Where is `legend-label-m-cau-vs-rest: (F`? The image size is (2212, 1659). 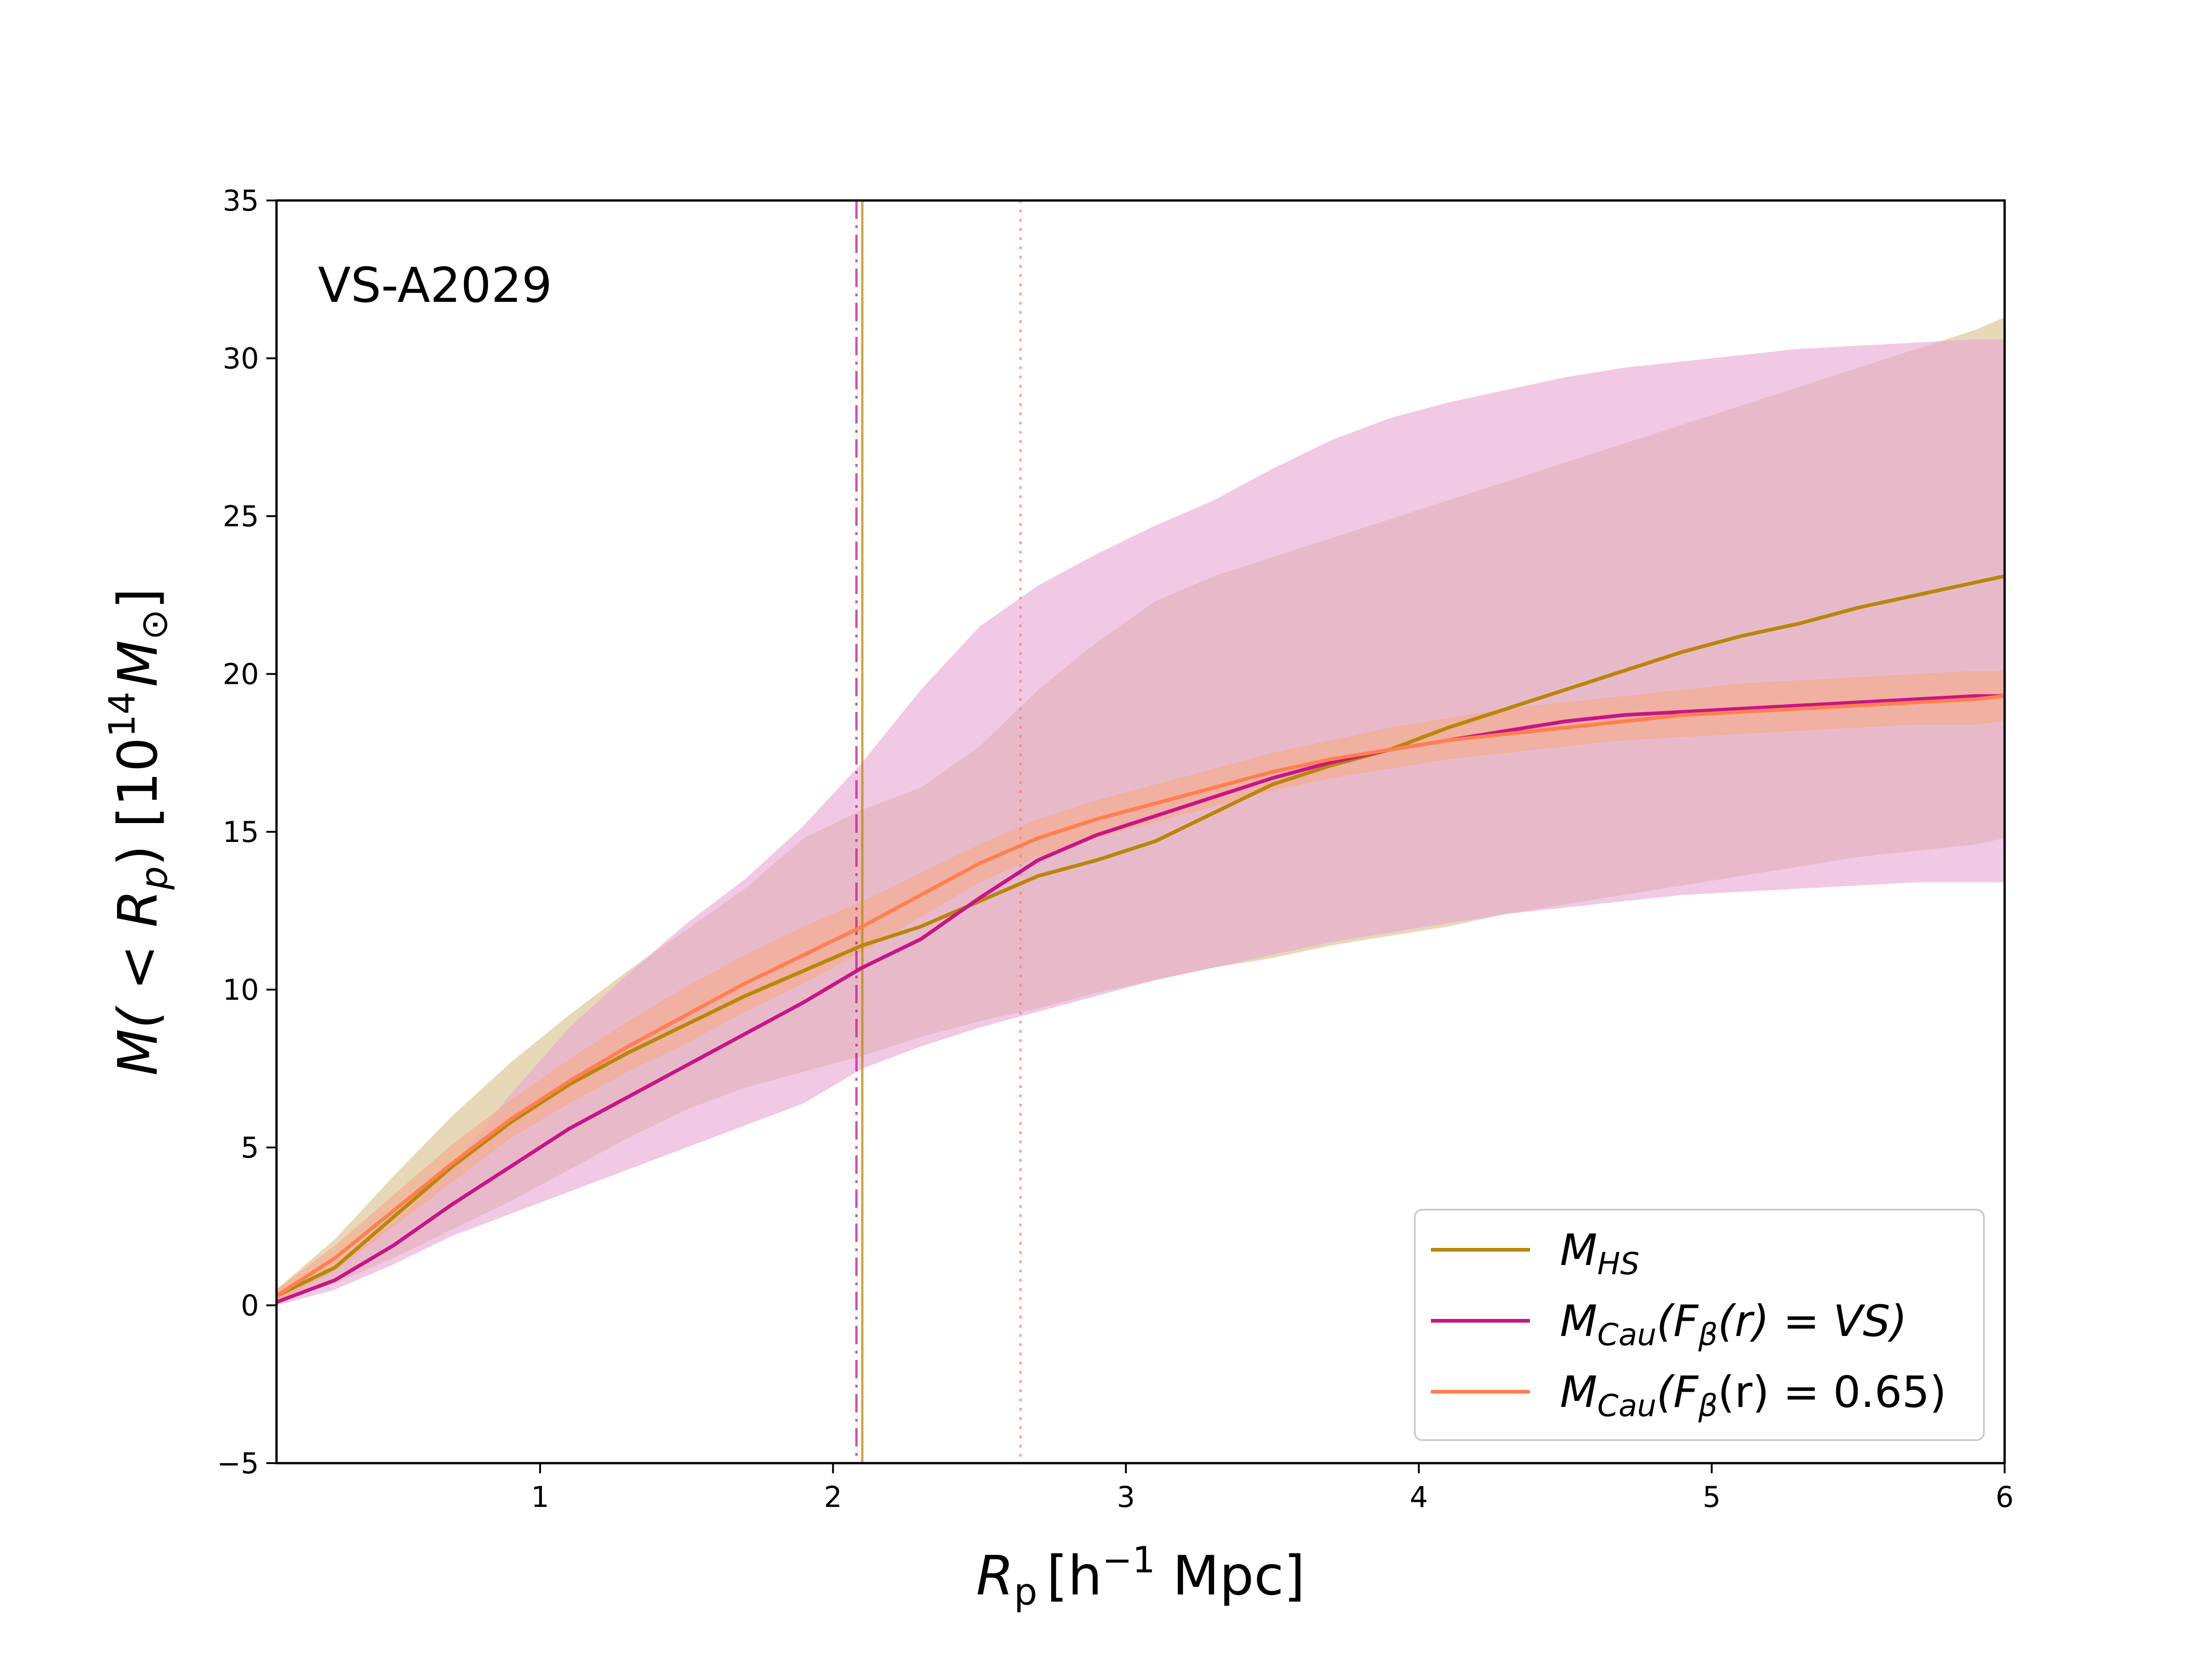 legend-label-m-cau-vs-rest: (F is located at coordinates (1677, 1321).